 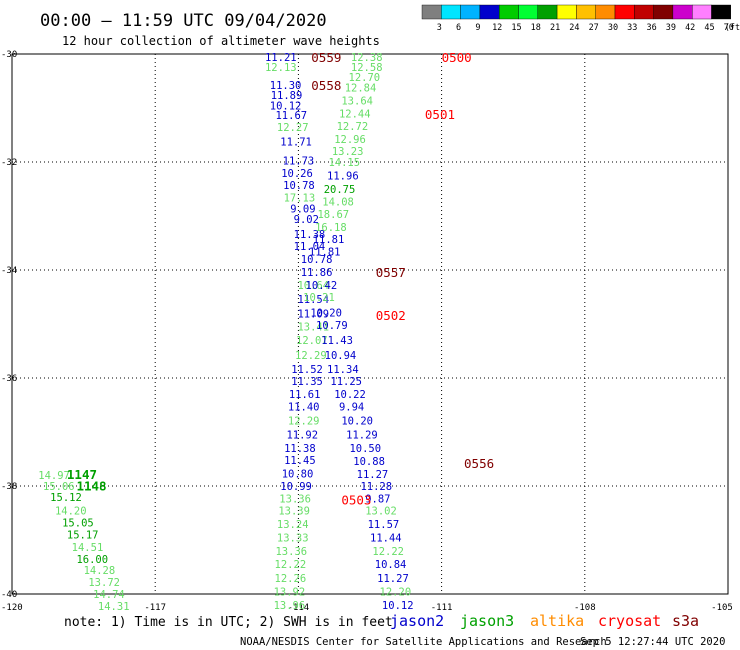 What do you see at coordinates (439, 28) in the screenshot?
I see `colorbar-tick-label: 3` at bounding box center [439, 28].